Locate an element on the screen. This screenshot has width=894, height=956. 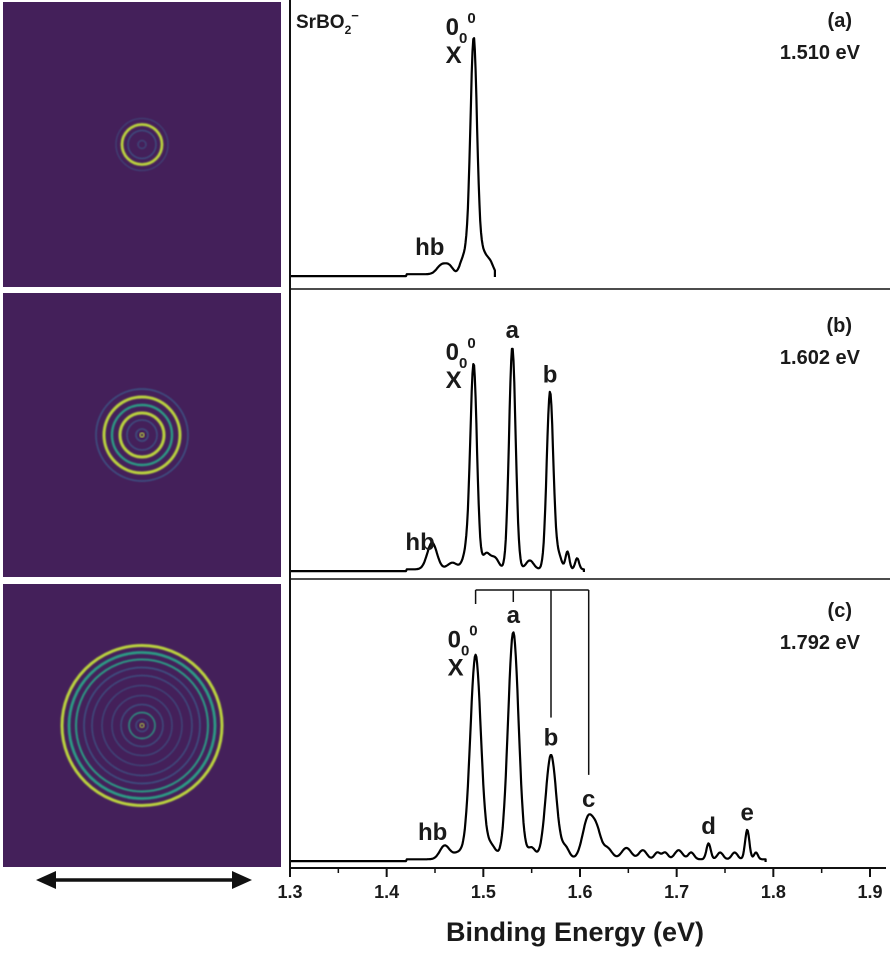
peak-label-c: c is located at coordinates (588, 799).